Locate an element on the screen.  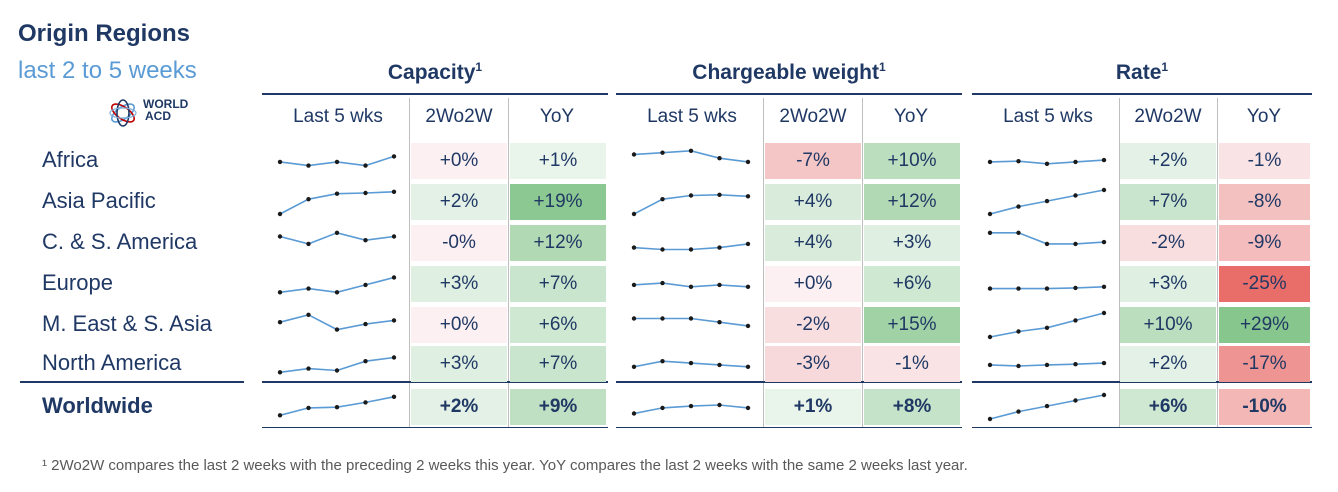
subheader-capacity-yoy: YoY is located at coordinates (557, 116).